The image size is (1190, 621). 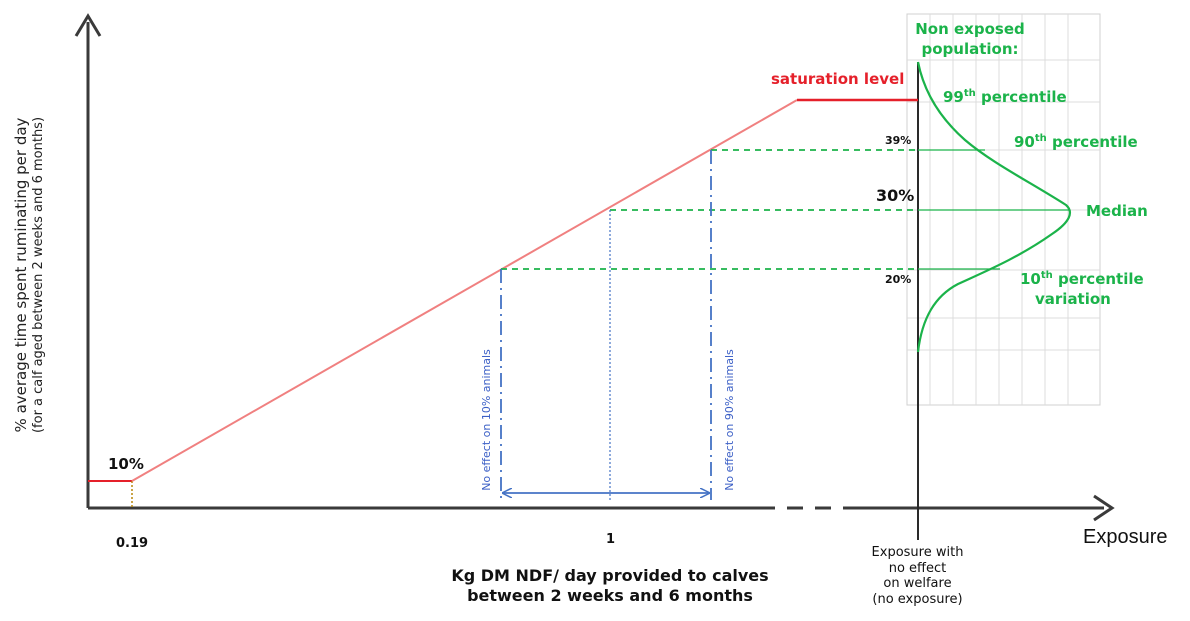 I want to click on label-p99-suffix: th, so click(x=969, y=93).